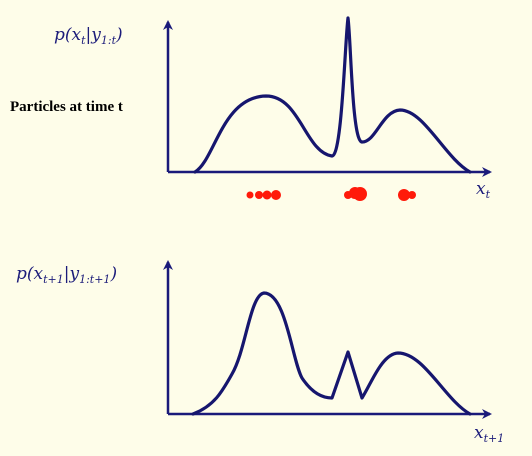  What do you see at coordinates (483, 190) in the screenshot?
I see `top-x-axis-label: xt` at bounding box center [483, 190].